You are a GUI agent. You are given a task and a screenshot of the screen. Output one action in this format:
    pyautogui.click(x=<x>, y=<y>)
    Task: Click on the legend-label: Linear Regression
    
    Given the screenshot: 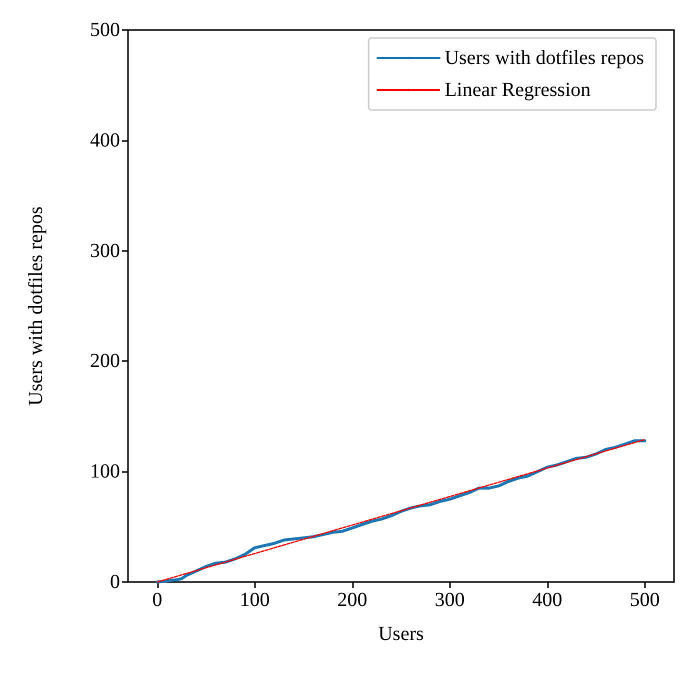 What is the action you would take?
    pyautogui.click(x=517, y=90)
    